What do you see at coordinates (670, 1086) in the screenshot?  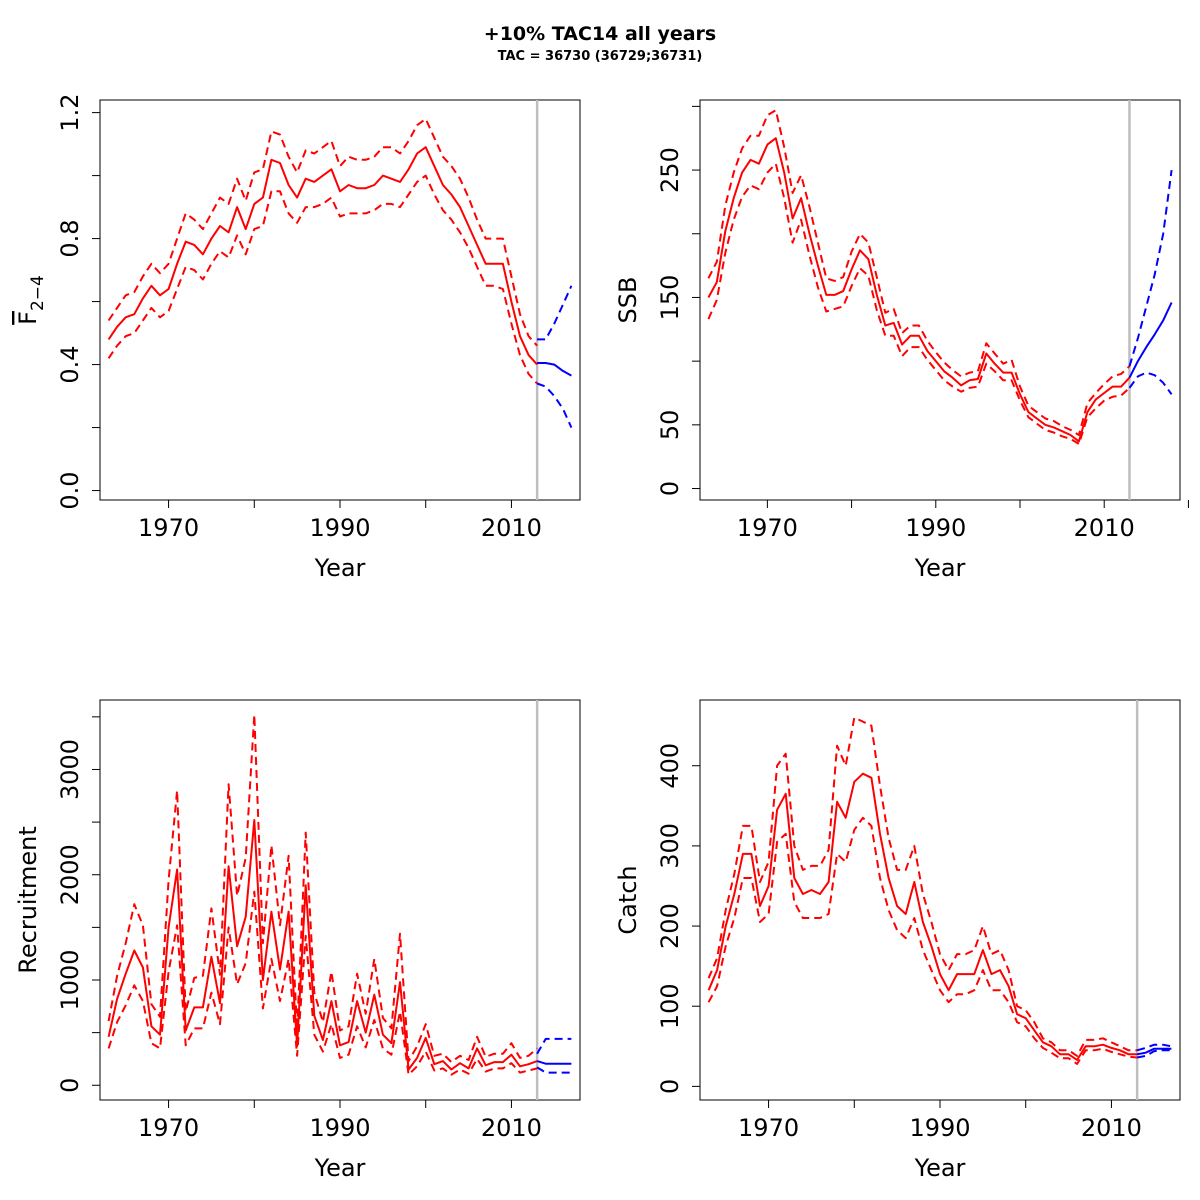 I see `catch-y-tick-label: 0` at bounding box center [670, 1086].